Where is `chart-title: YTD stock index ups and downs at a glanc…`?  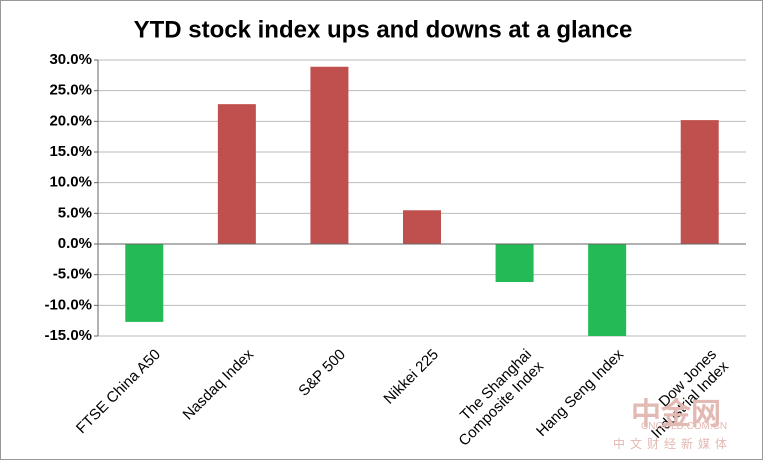
chart-title: YTD stock index ups and downs at a glanc… is located at coordinates (383, 29).